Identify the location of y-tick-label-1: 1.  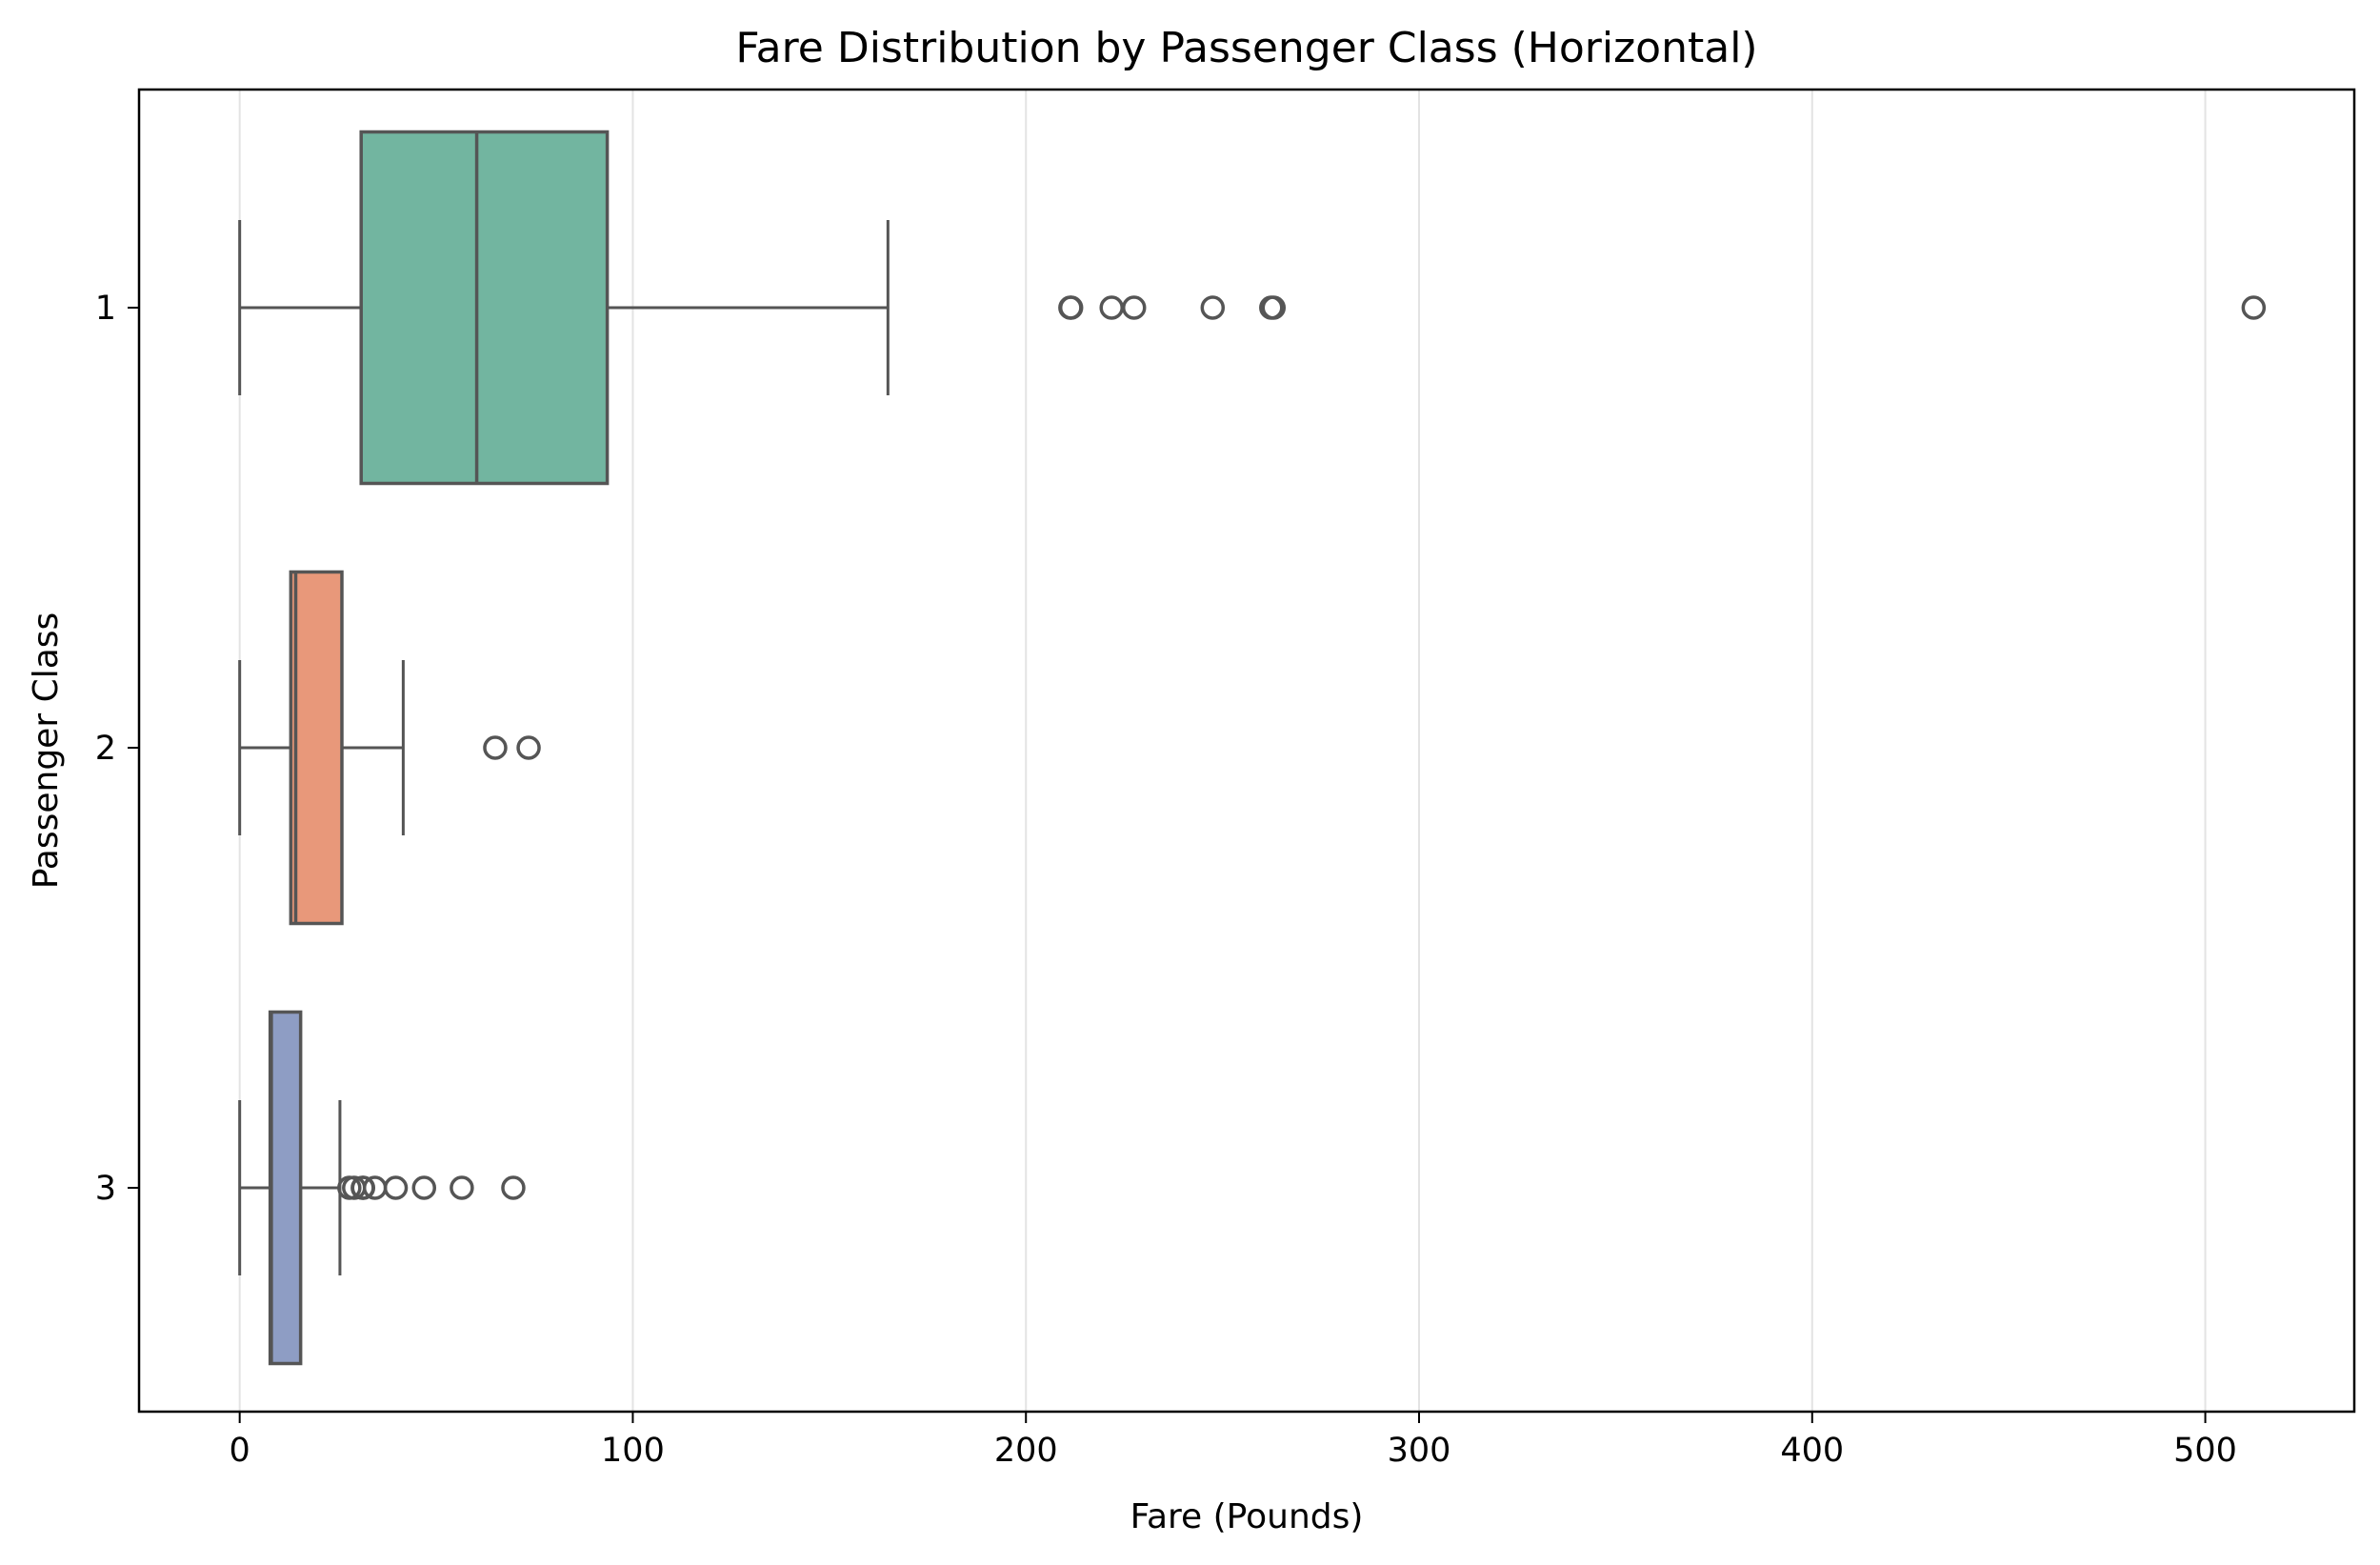
(105, 309).